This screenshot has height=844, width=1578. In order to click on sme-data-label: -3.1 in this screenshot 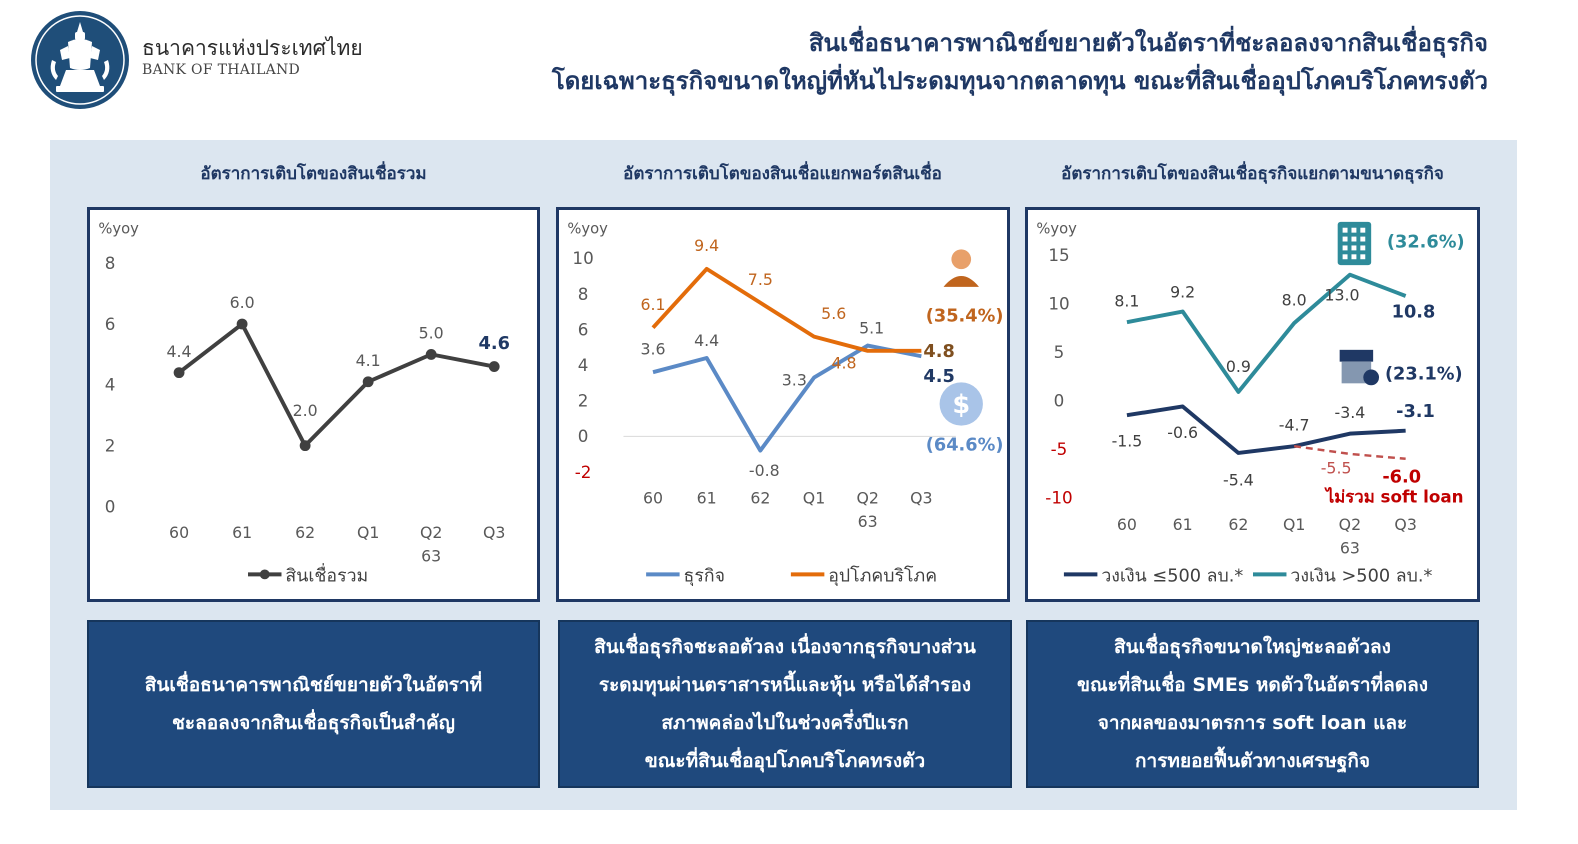, I will do `click(1415, 412)`.